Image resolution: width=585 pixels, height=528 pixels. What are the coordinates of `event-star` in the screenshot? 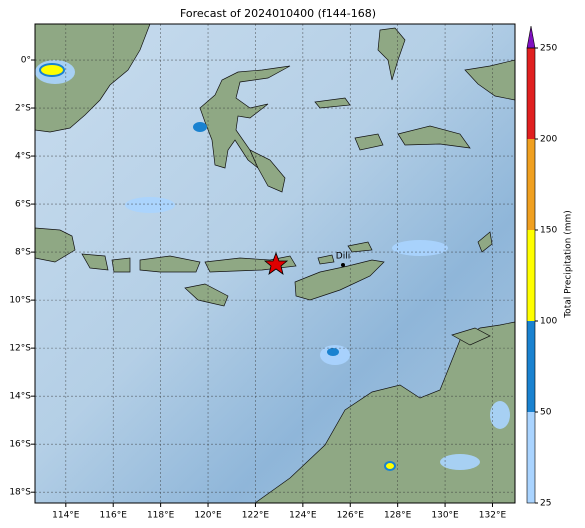 It's located at (276, 263).